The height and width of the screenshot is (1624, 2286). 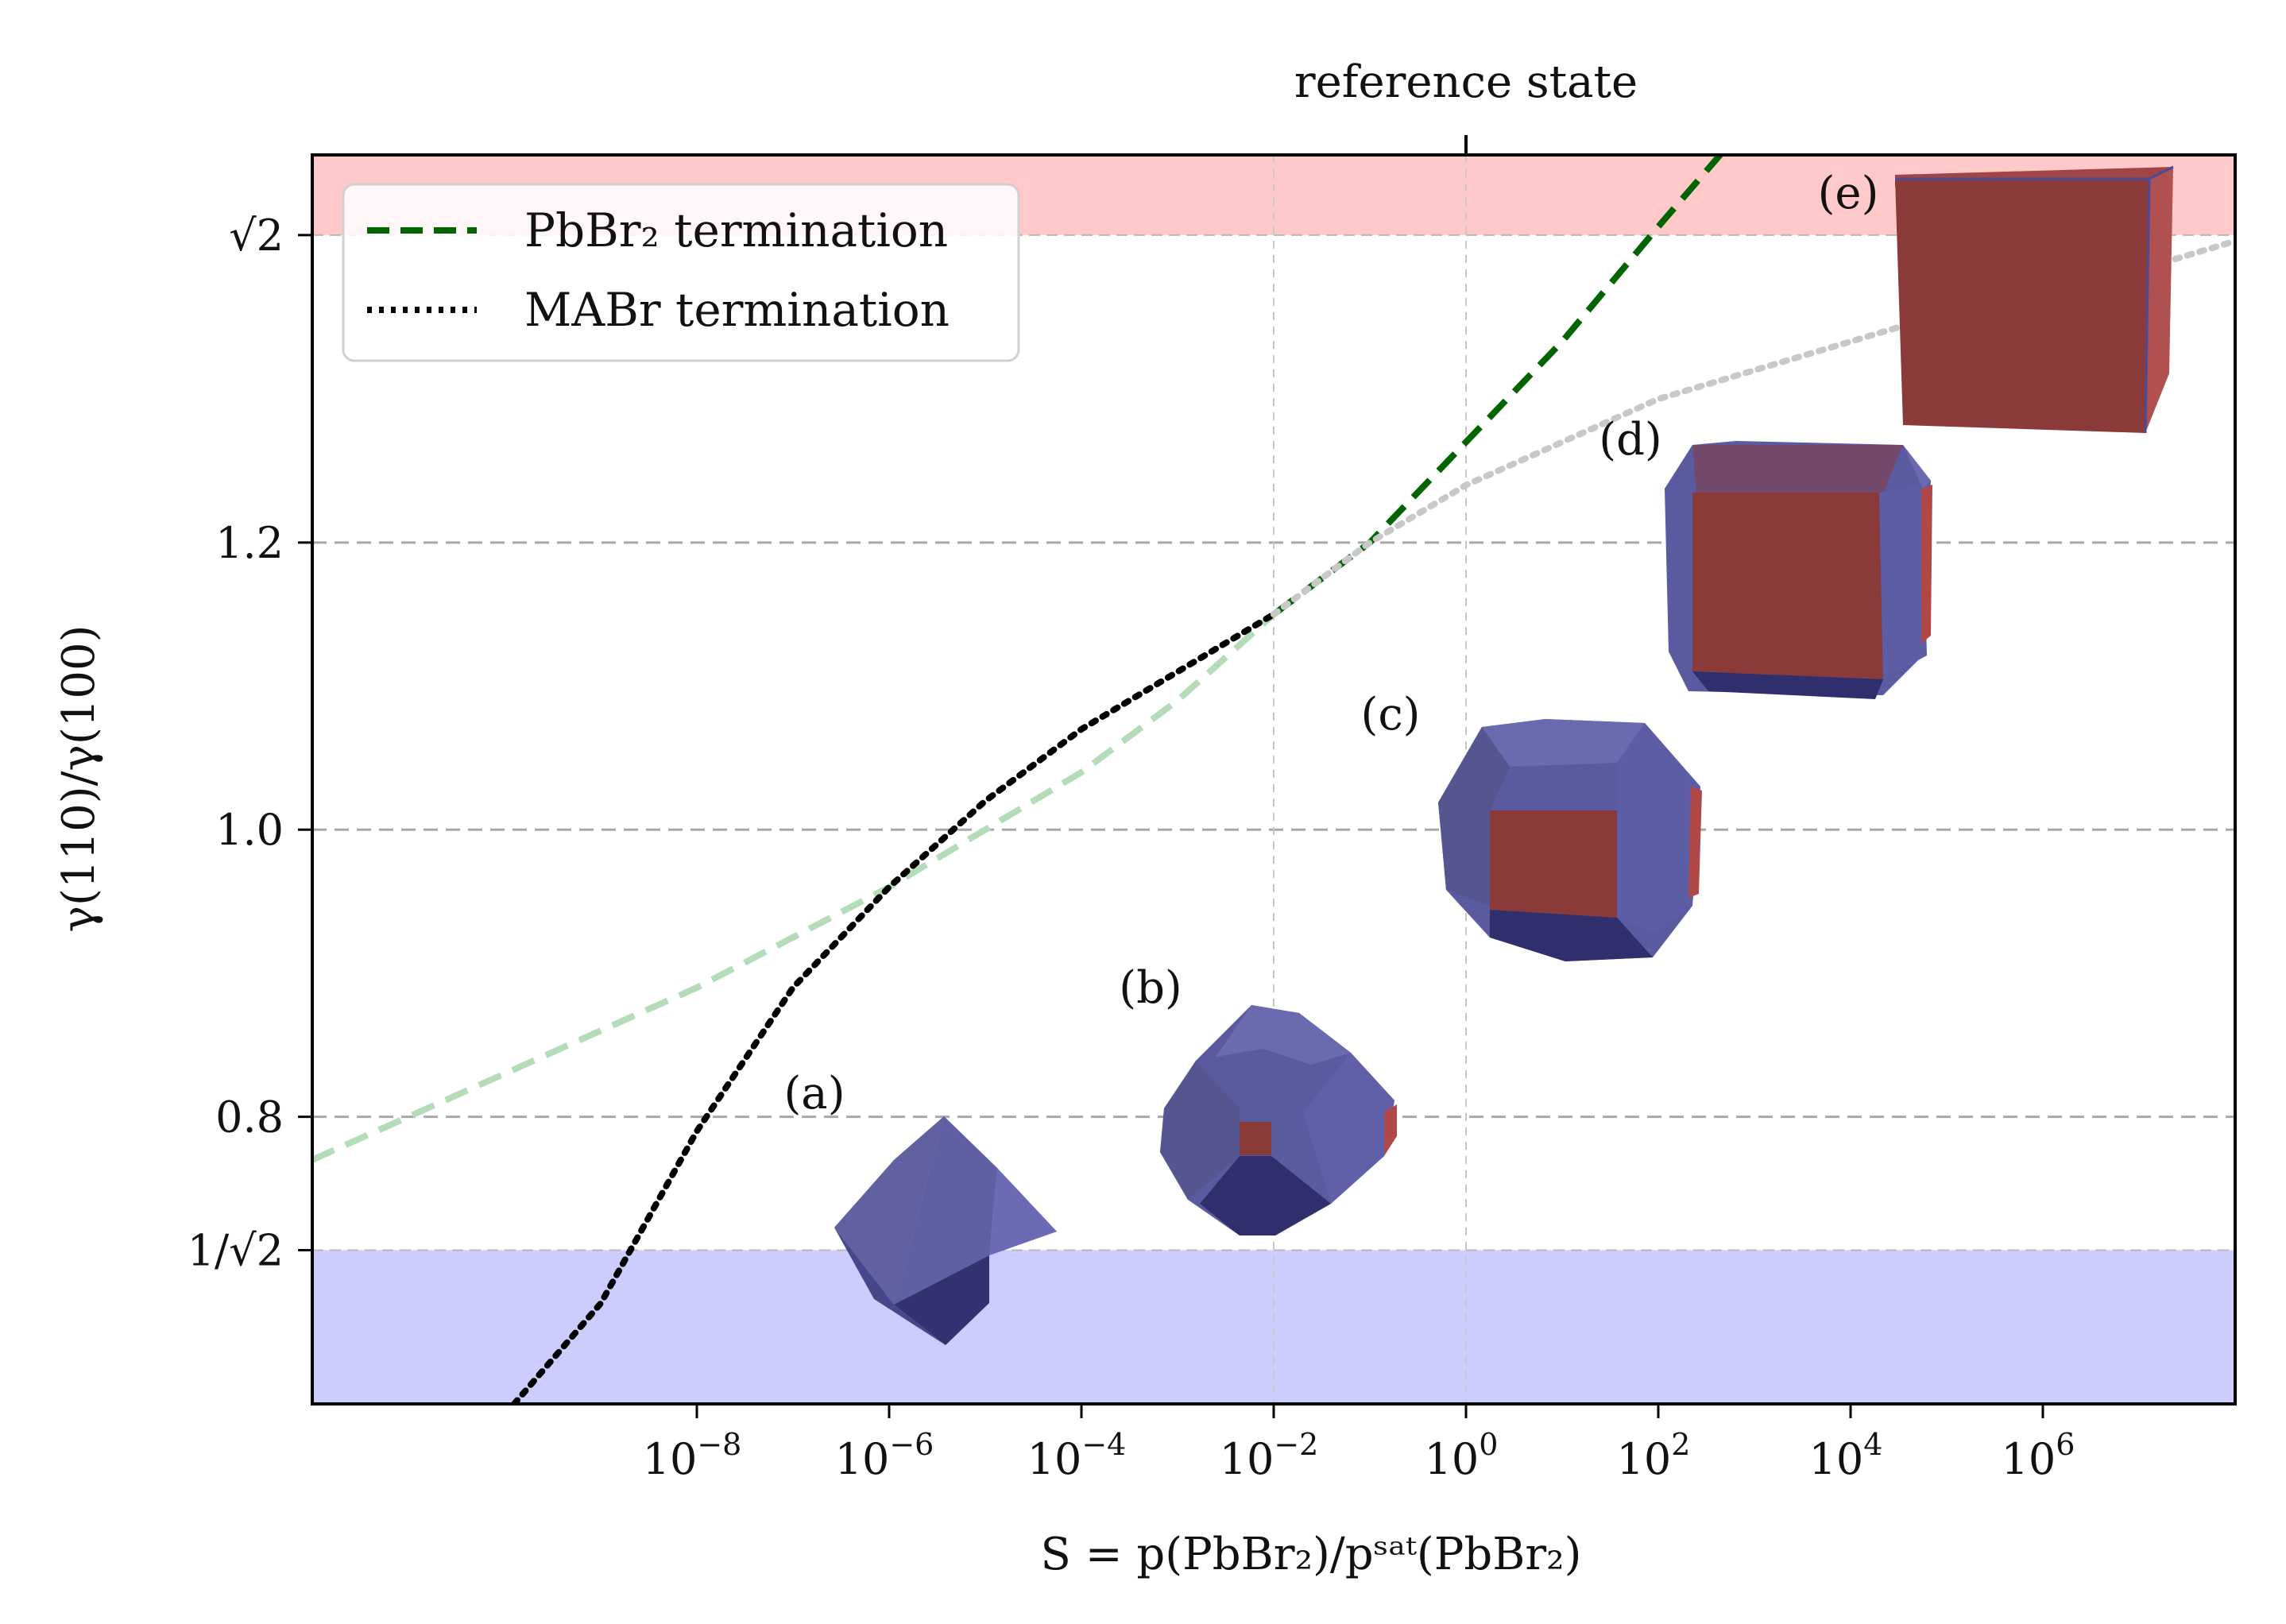 I want to click on legend-label-mabr: MABr termination, so click(x=737, y=310).